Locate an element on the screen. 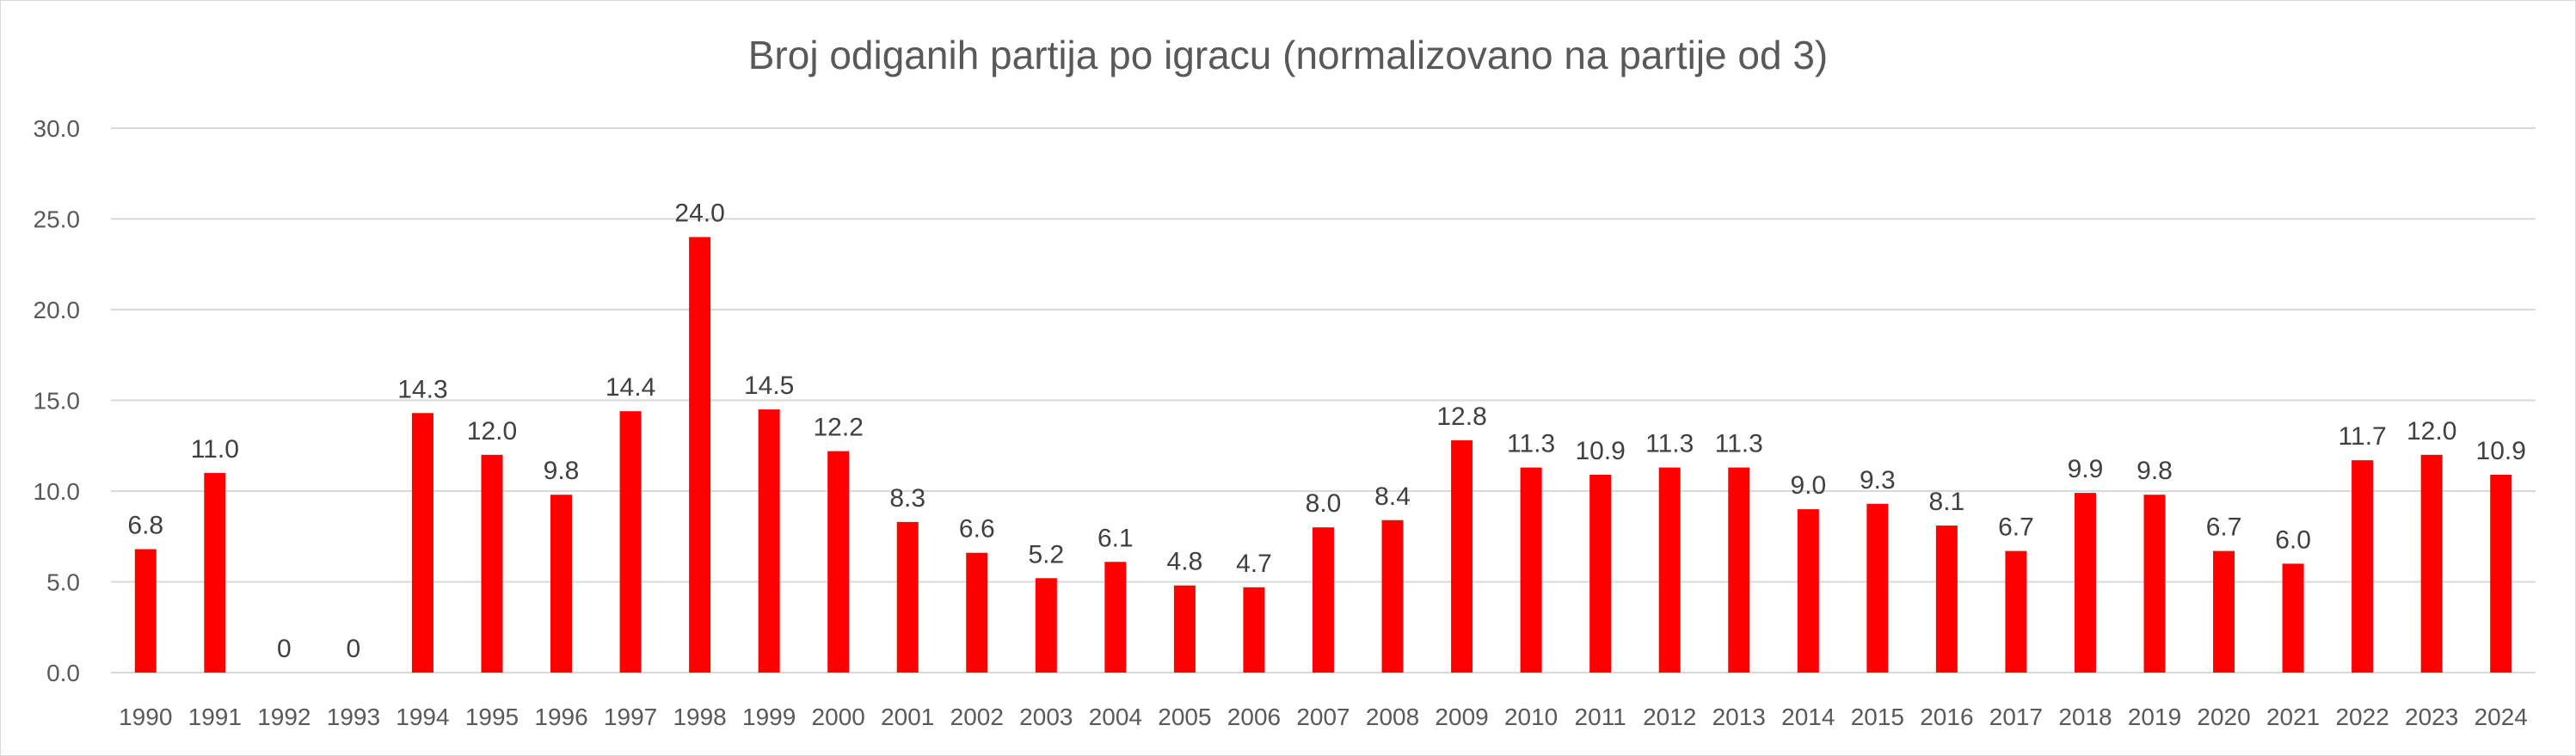 This screenshot has height=756, width=2576. bar-2007 is located at coordinates (1323, 600).